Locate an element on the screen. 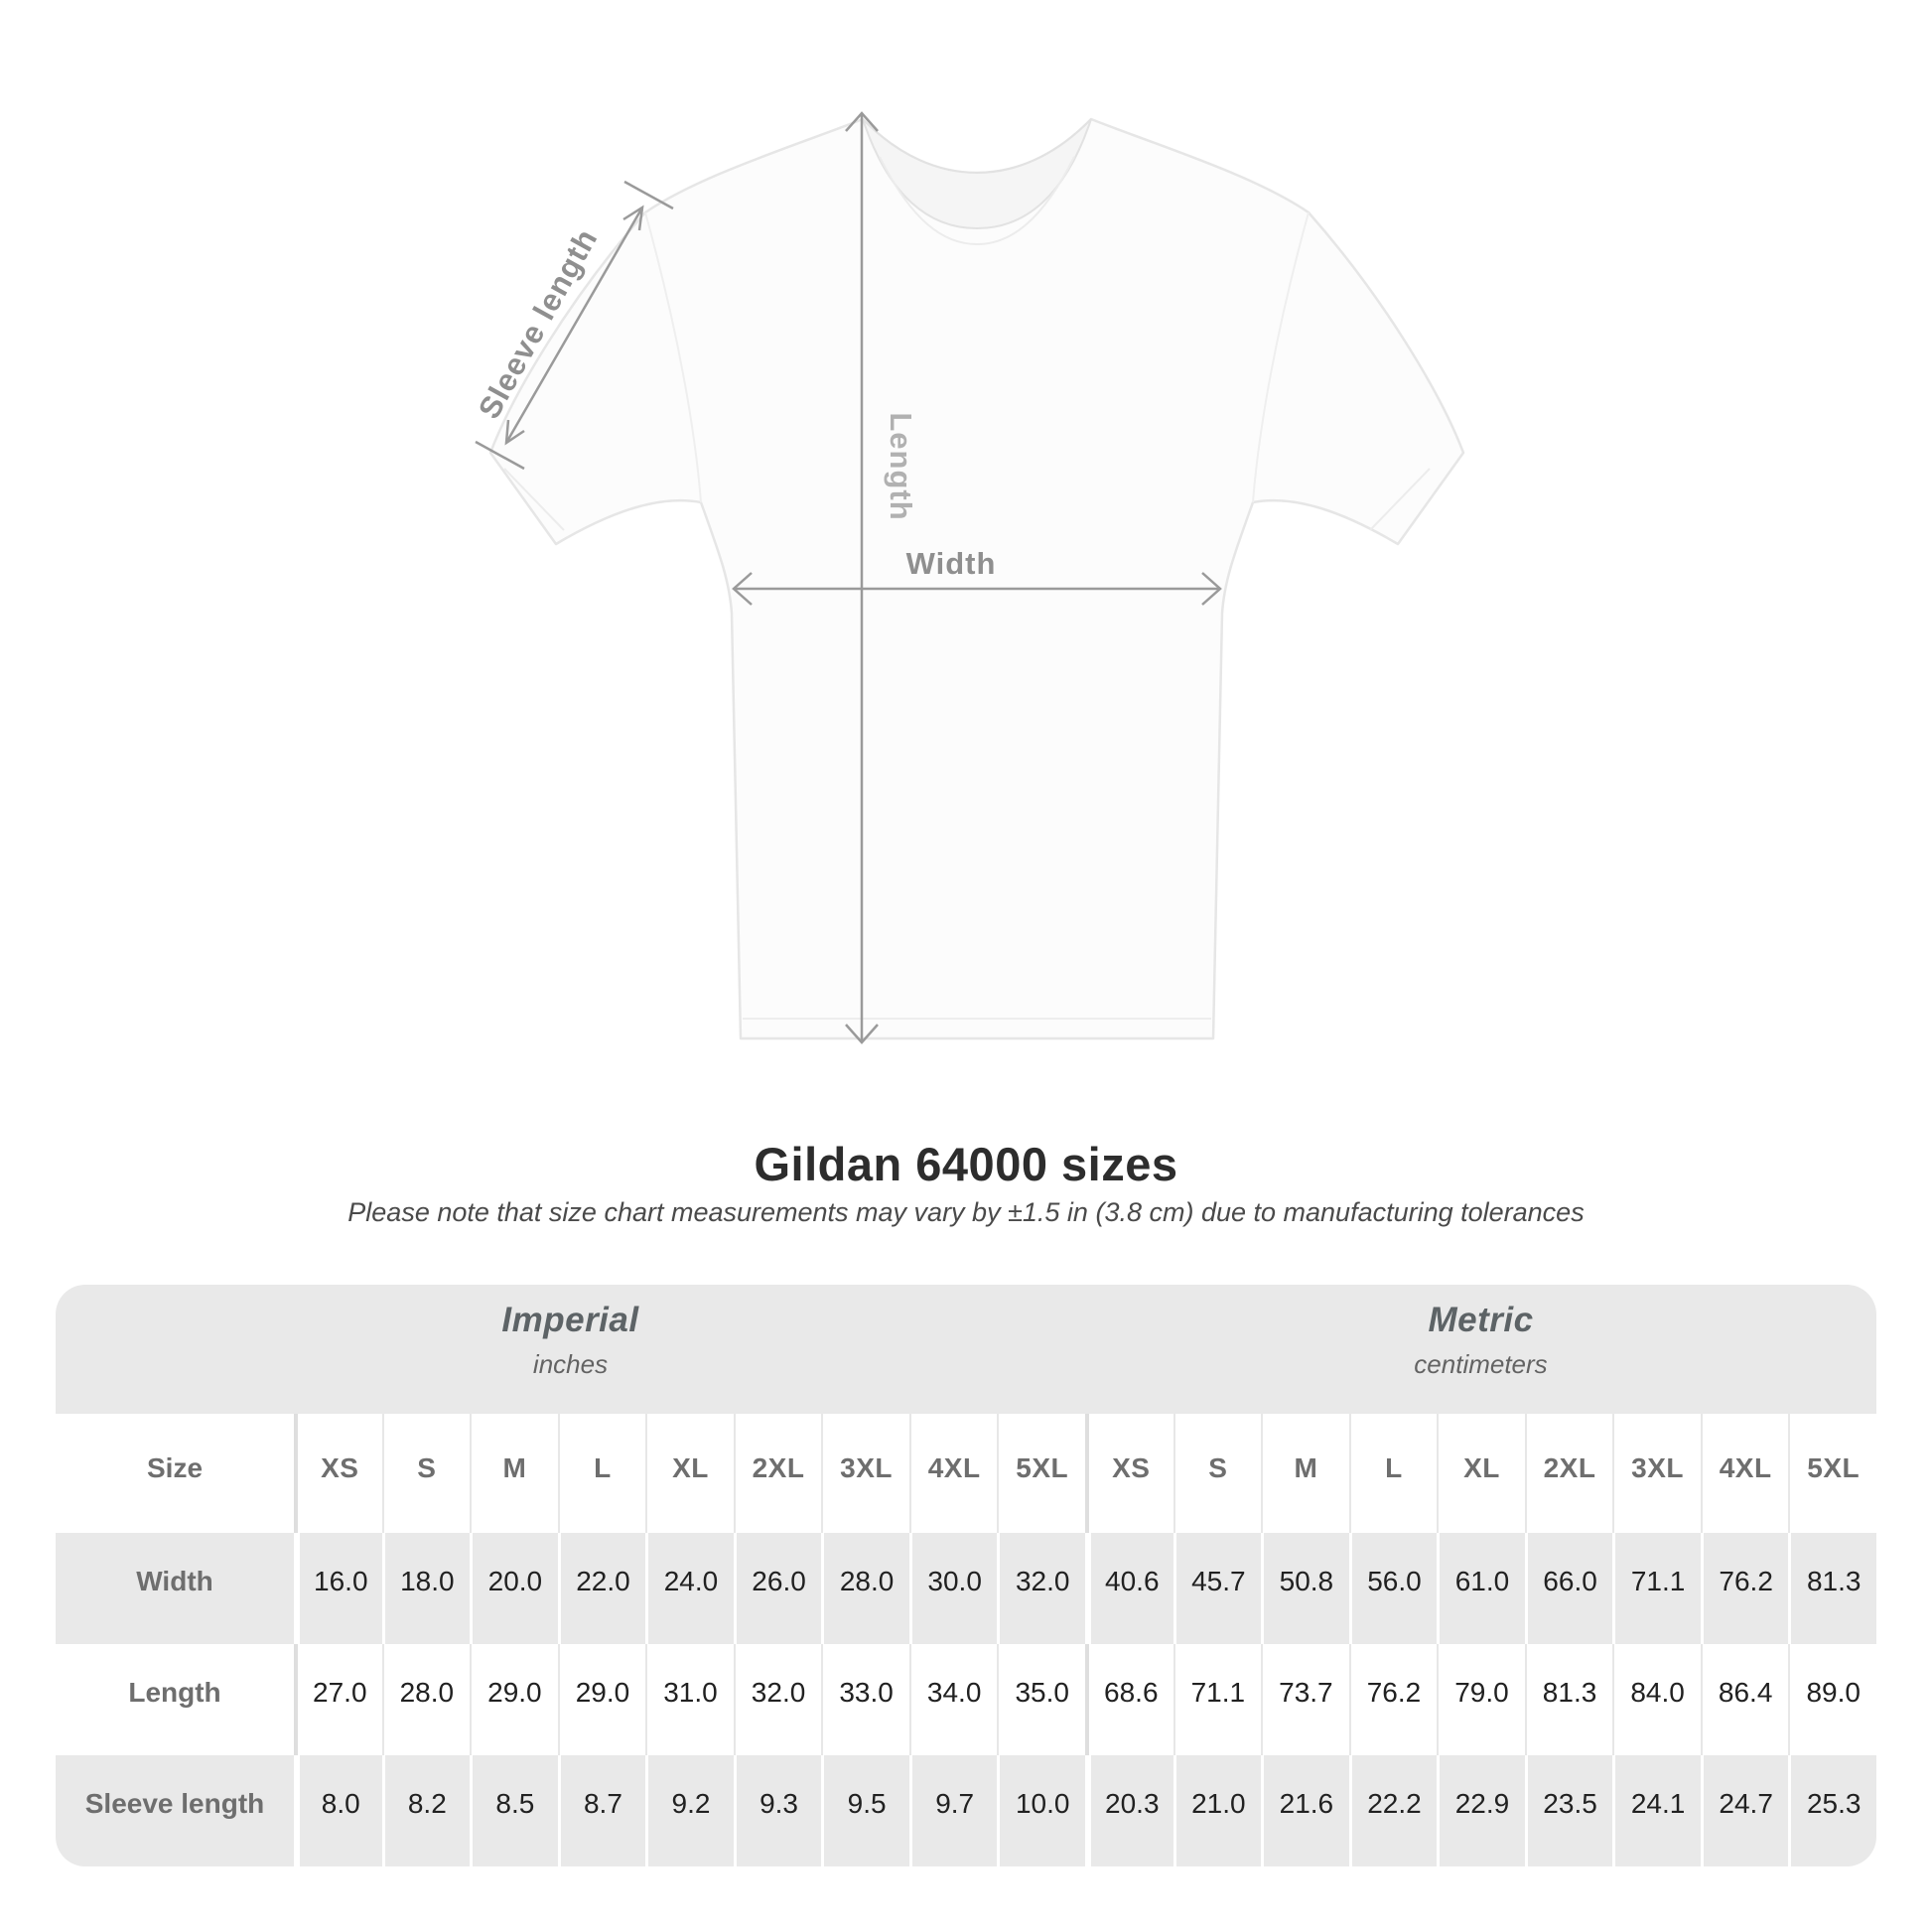 This screenshot has width=1932, height=1932. imperial-group-header: Imperial inches is located at coordinates (570, 1350).